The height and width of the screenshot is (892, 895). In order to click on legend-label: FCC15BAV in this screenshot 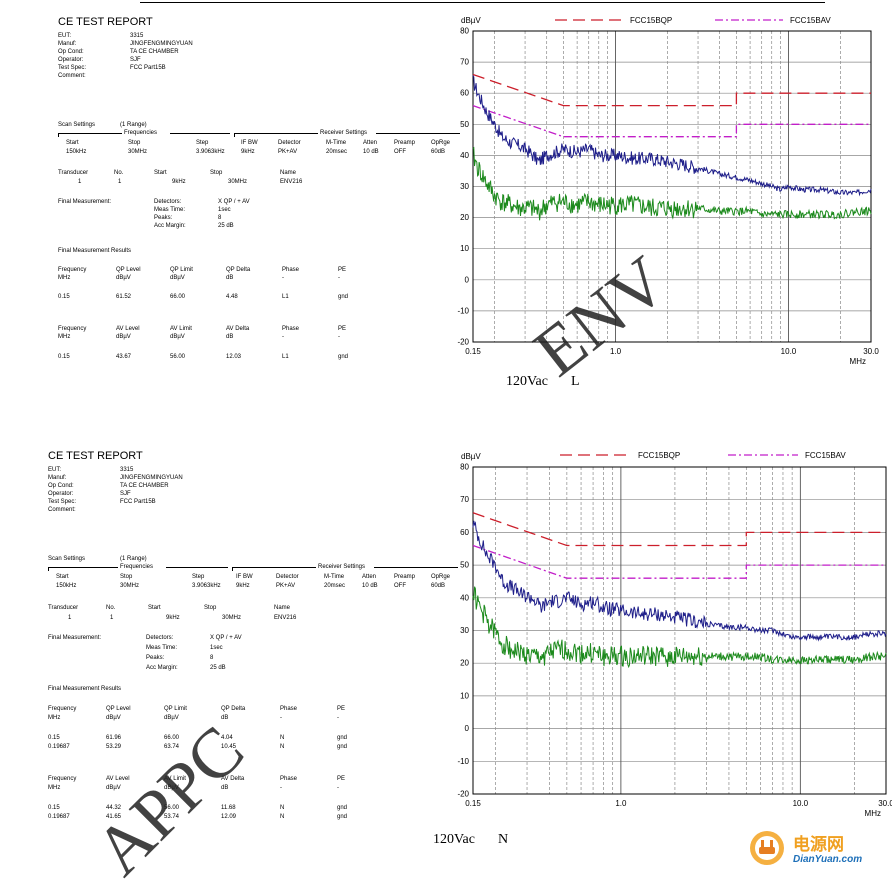, I will do `click(810, 20)`.